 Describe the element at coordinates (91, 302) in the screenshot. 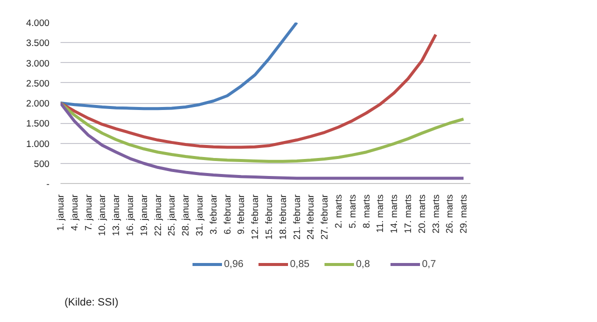

I see `text: (Kilde: SSI)` at that location.